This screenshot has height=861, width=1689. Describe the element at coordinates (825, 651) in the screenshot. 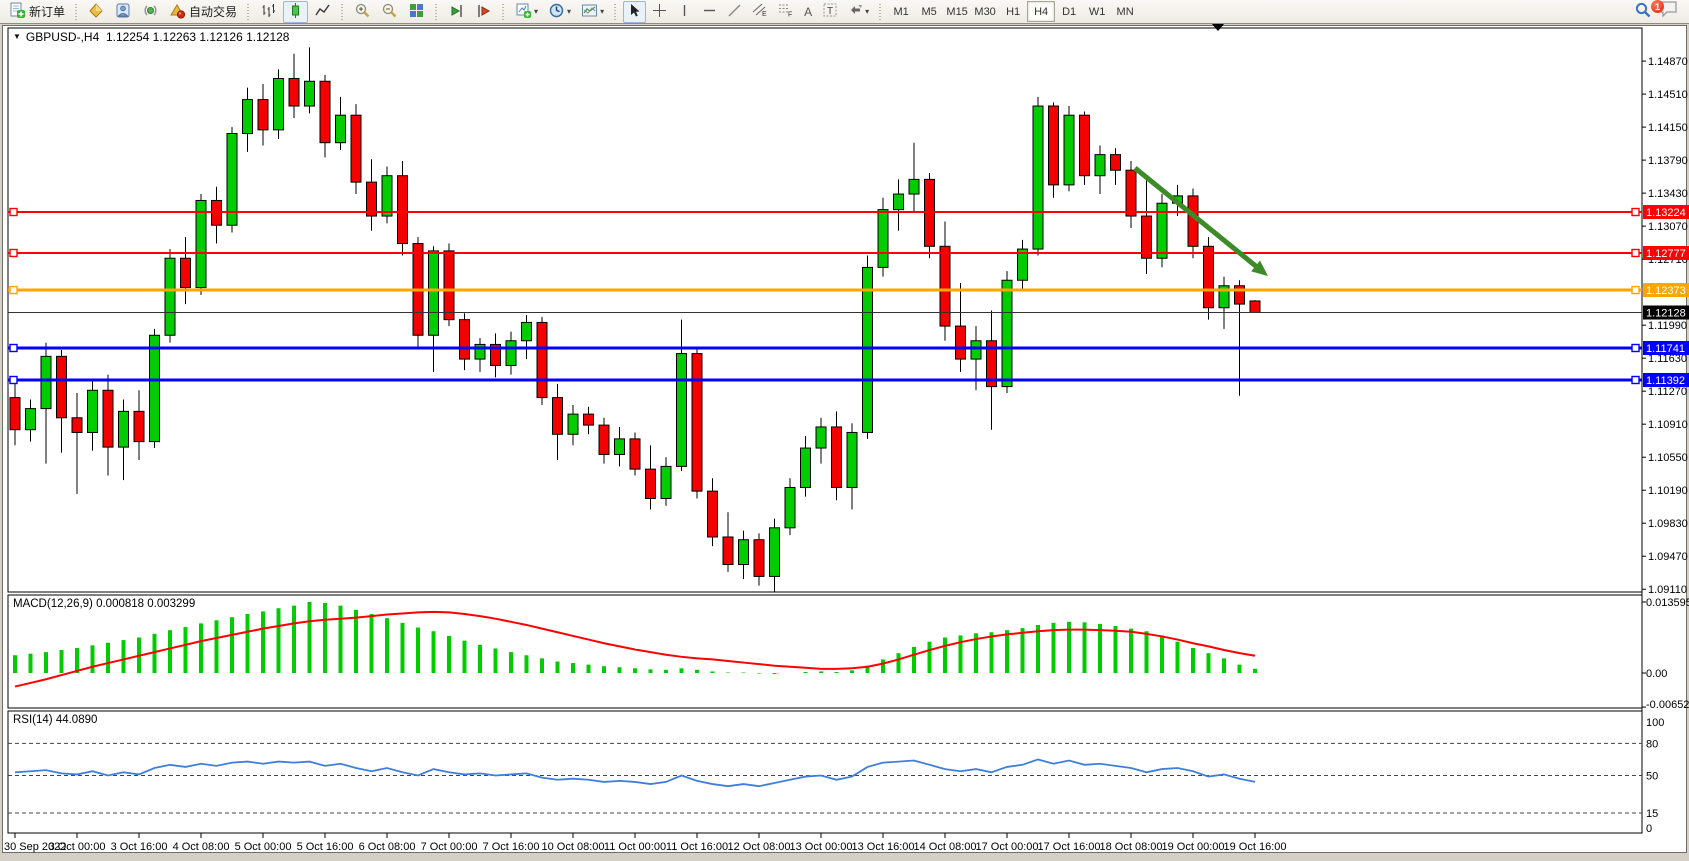

I see `macd-panel-frame` at that location.